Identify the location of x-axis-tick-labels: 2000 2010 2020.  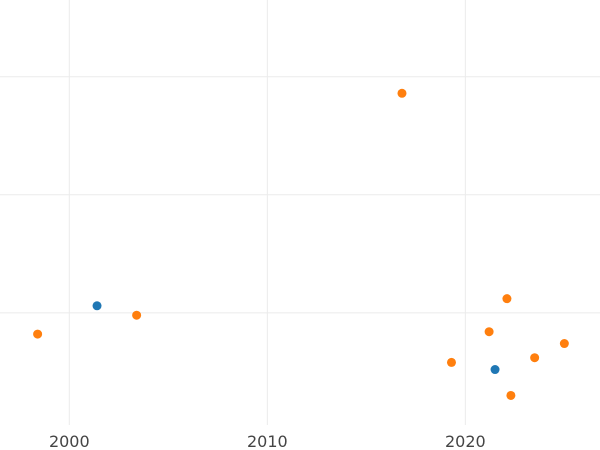
(267, 441).